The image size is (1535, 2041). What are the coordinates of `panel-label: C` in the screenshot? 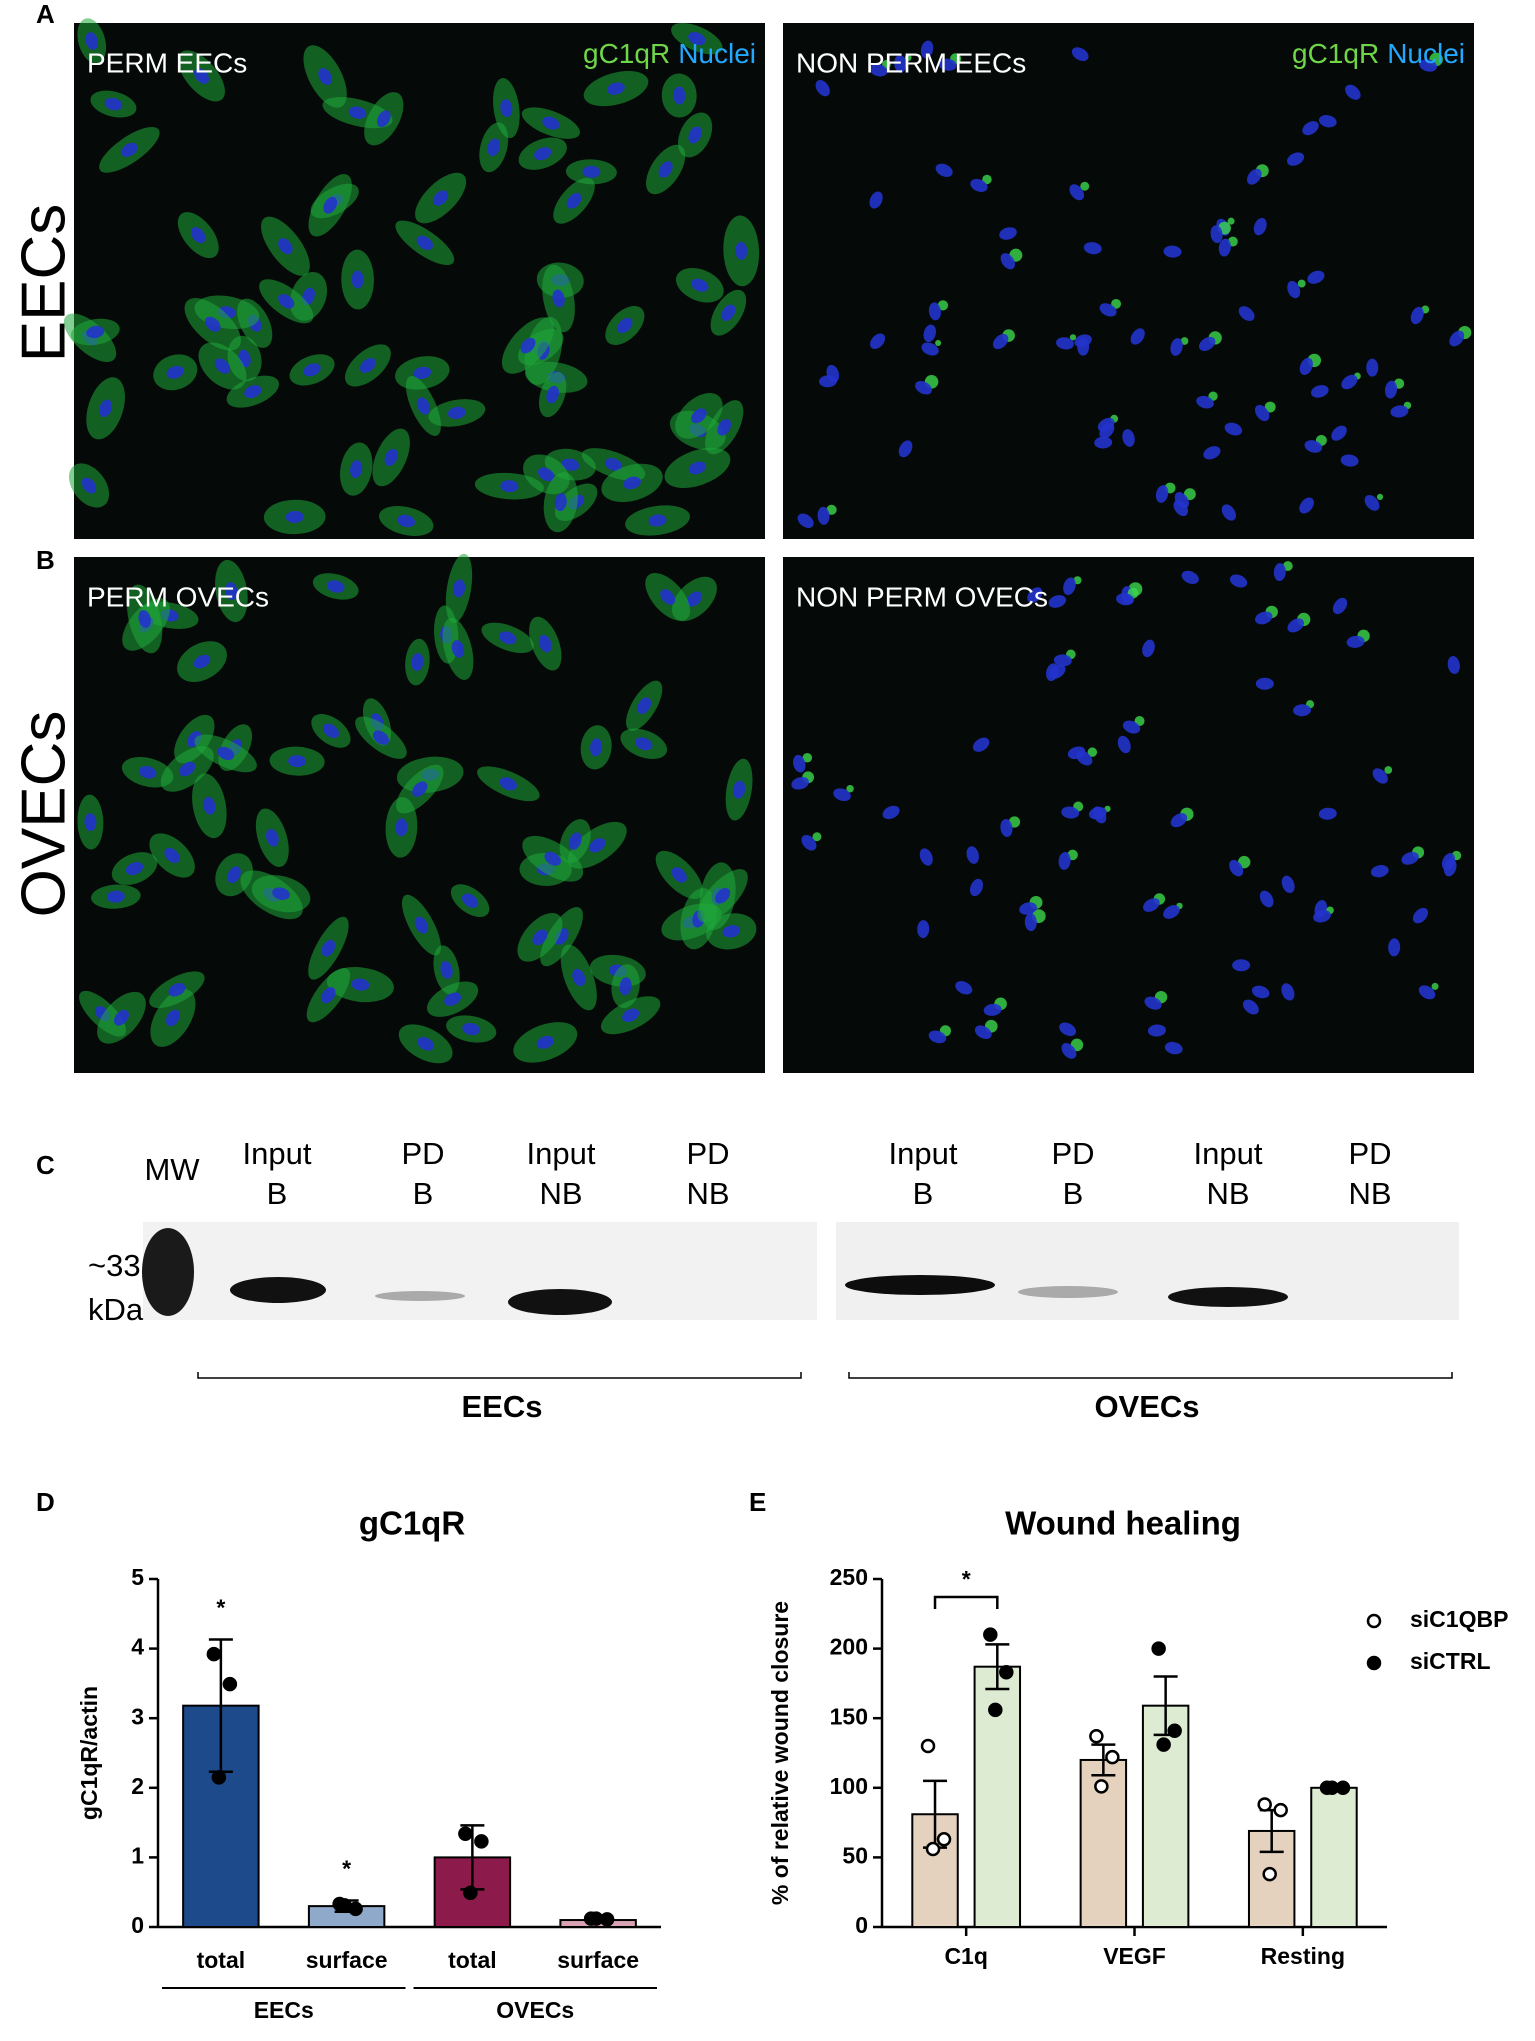 It's located at (45, 1165).